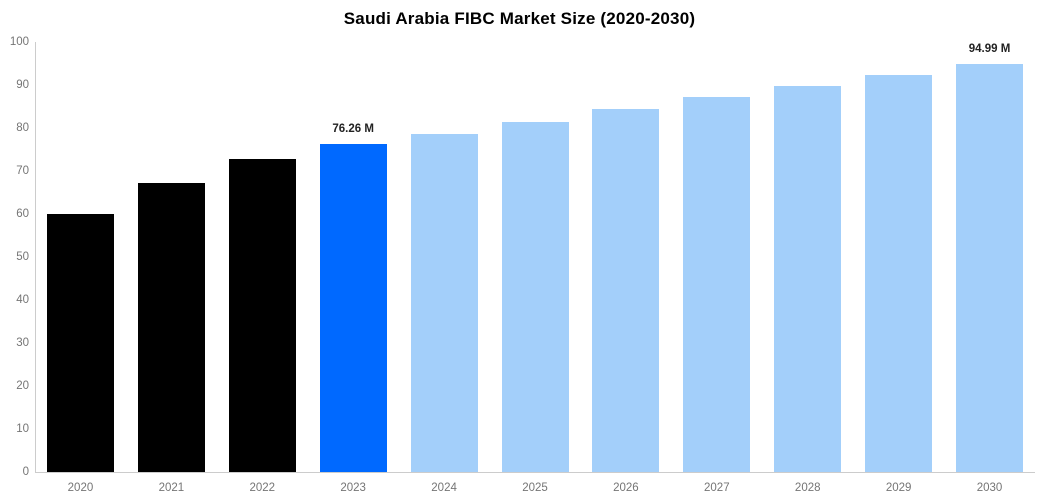  Describe the element at coordinates (535, 472) in the screenshot. I see `x-axis-line` at that location.